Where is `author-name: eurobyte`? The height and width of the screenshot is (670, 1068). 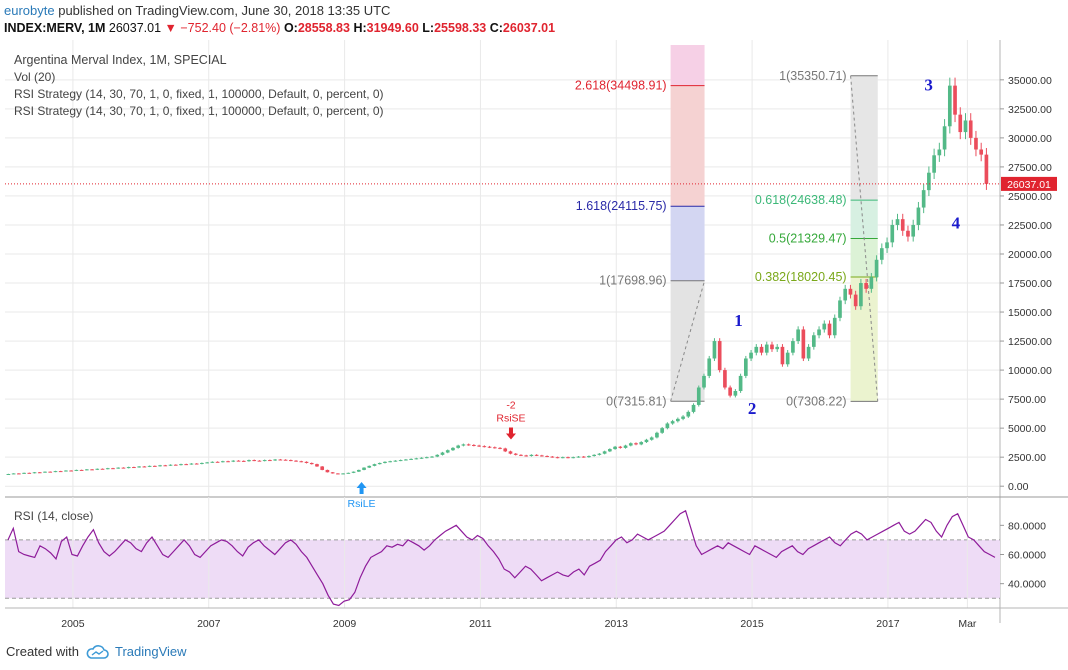 author-name: eurobyte is located at coordinates (29, 10).